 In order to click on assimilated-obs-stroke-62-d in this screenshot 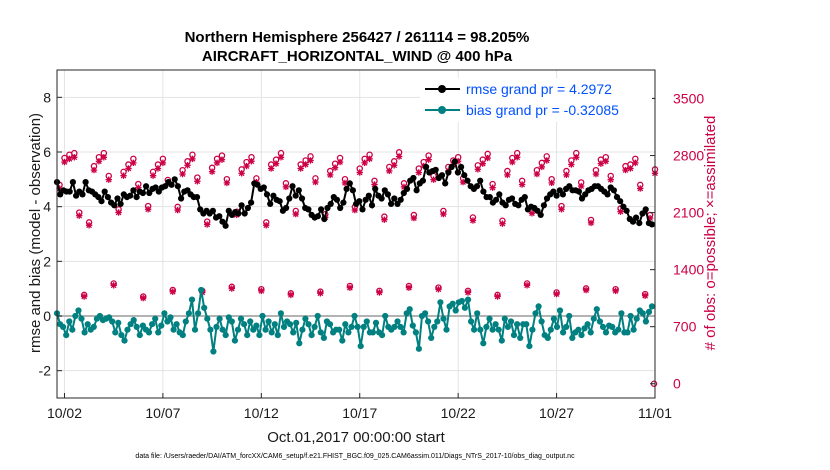, I will do `click(364, 163)`.